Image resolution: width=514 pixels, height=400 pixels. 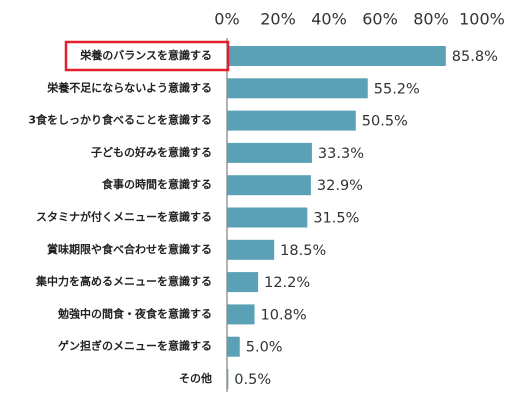 What do you see at coordinates (278, 19) in the screenshot?
I see `x-tick-label: 20%` at bounding box center [278, 19].